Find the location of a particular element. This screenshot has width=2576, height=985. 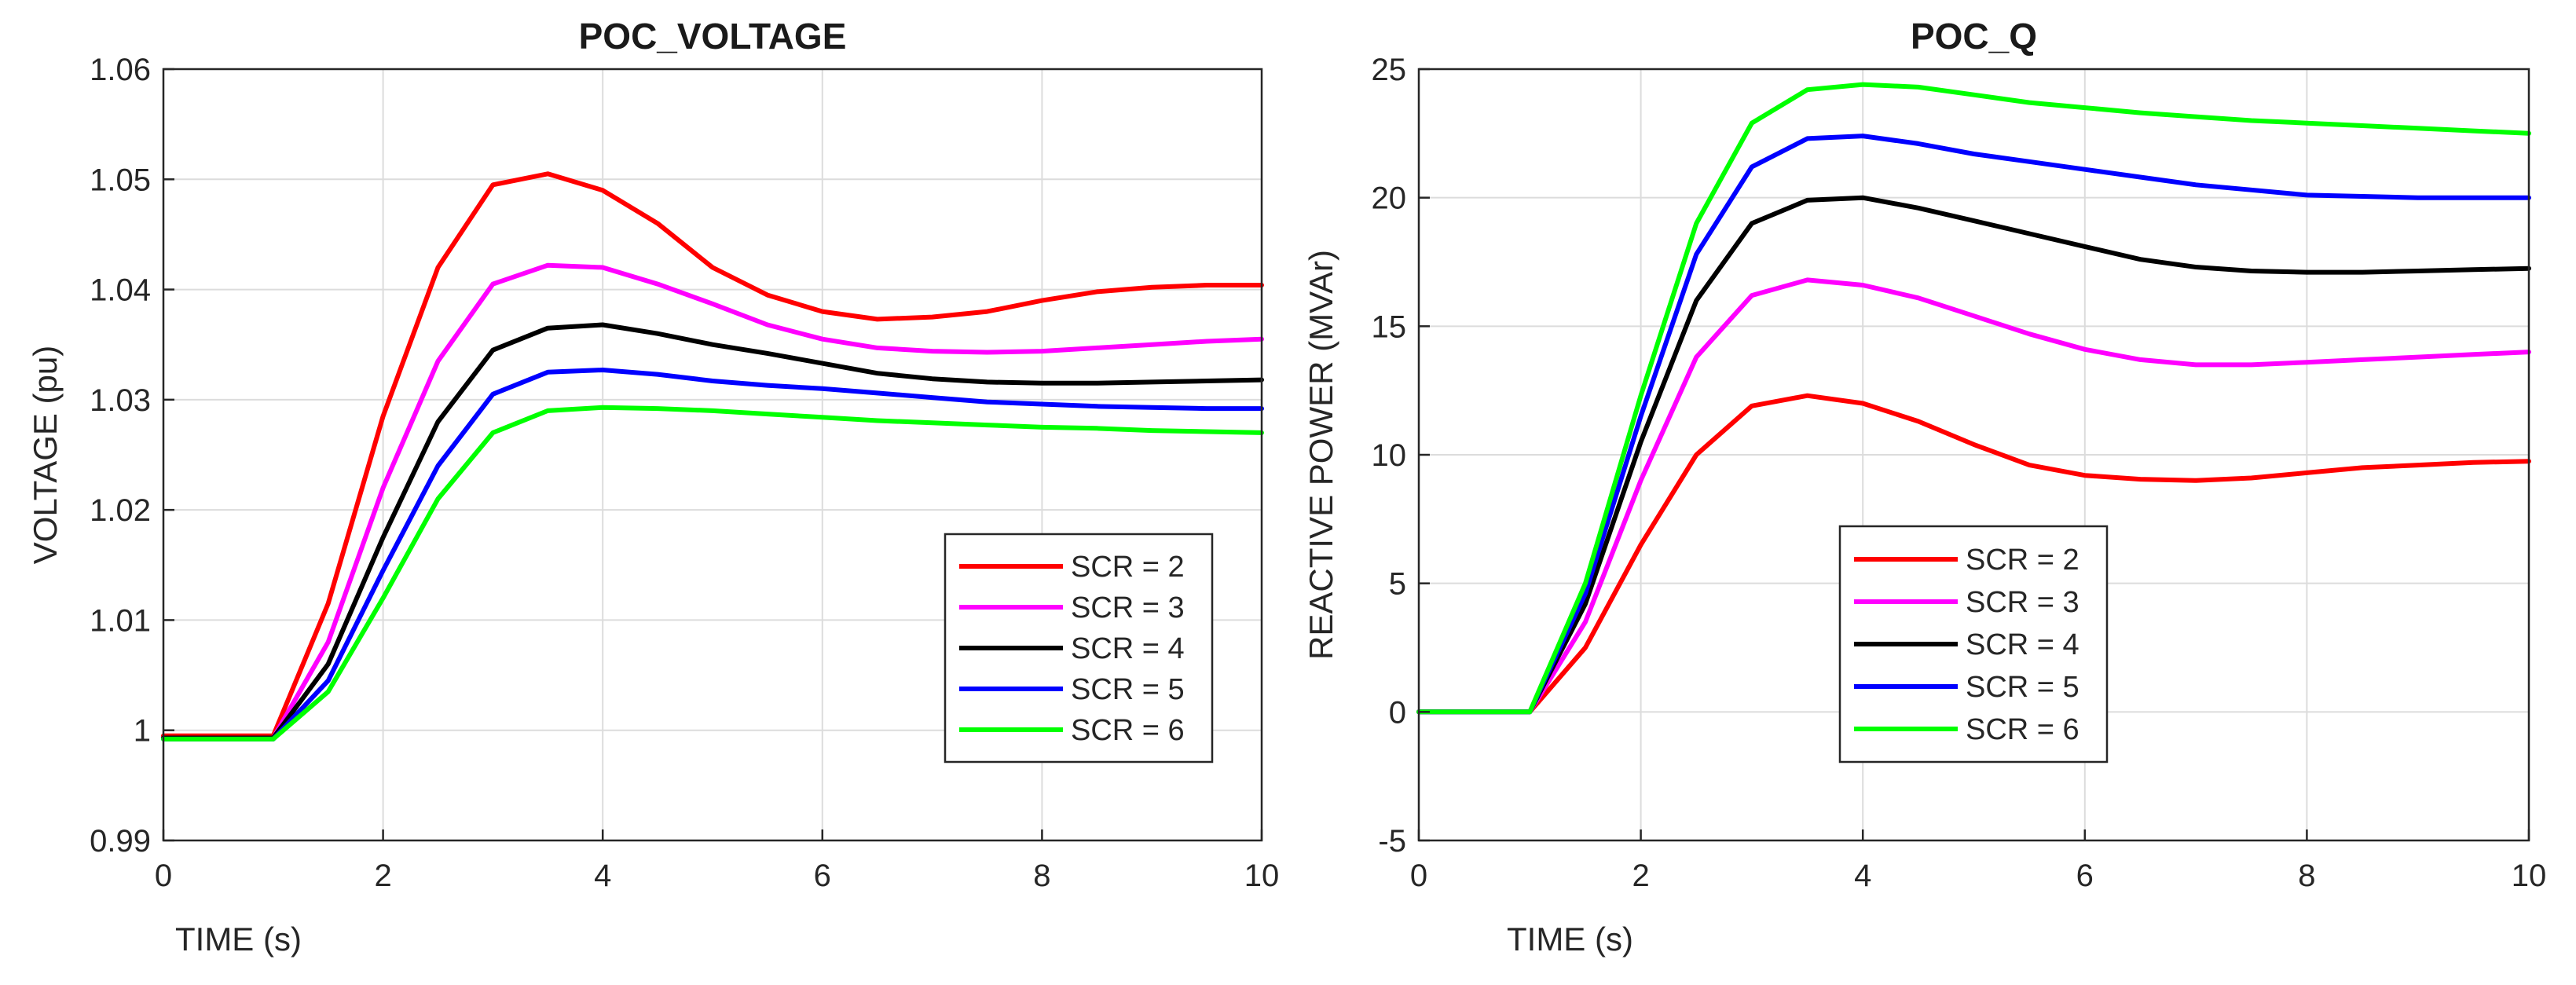

y-tick-label: 1 is located at coordinates (142, 732).